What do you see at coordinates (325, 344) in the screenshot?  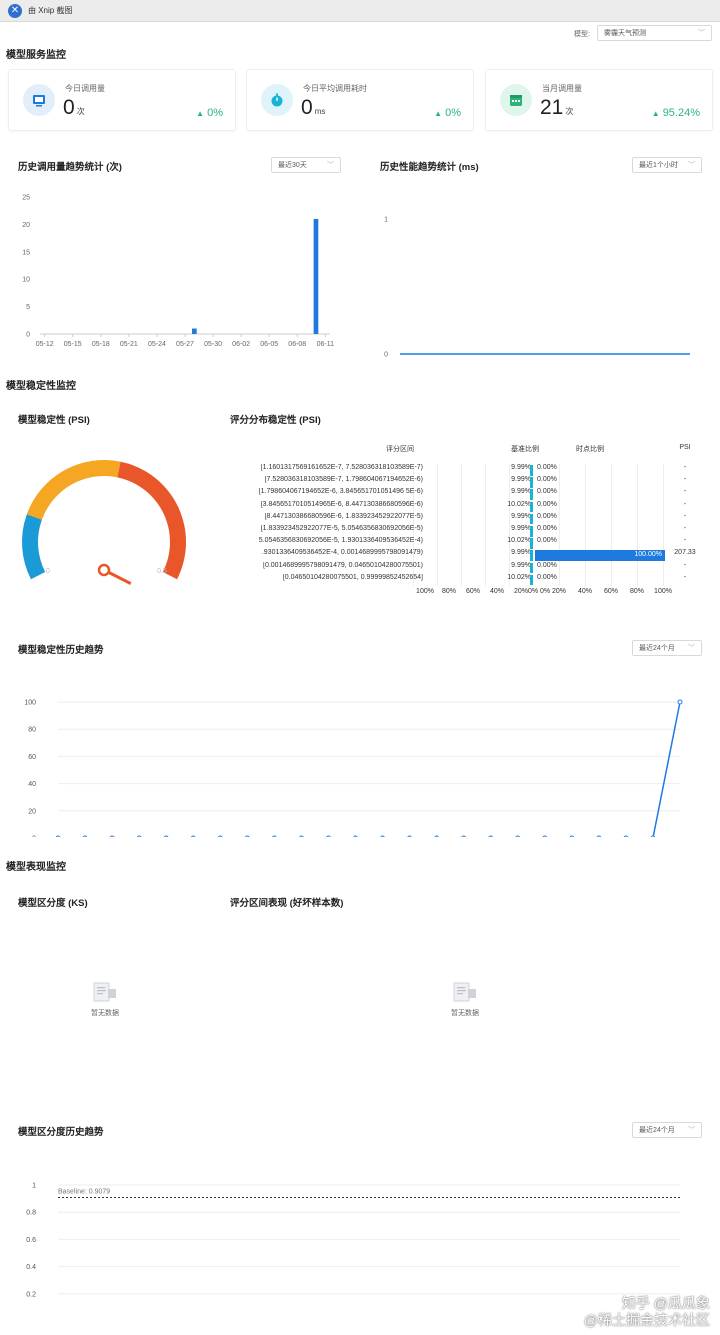 I see `x-tick-label: 06-11` at bounding box center [325, 344].